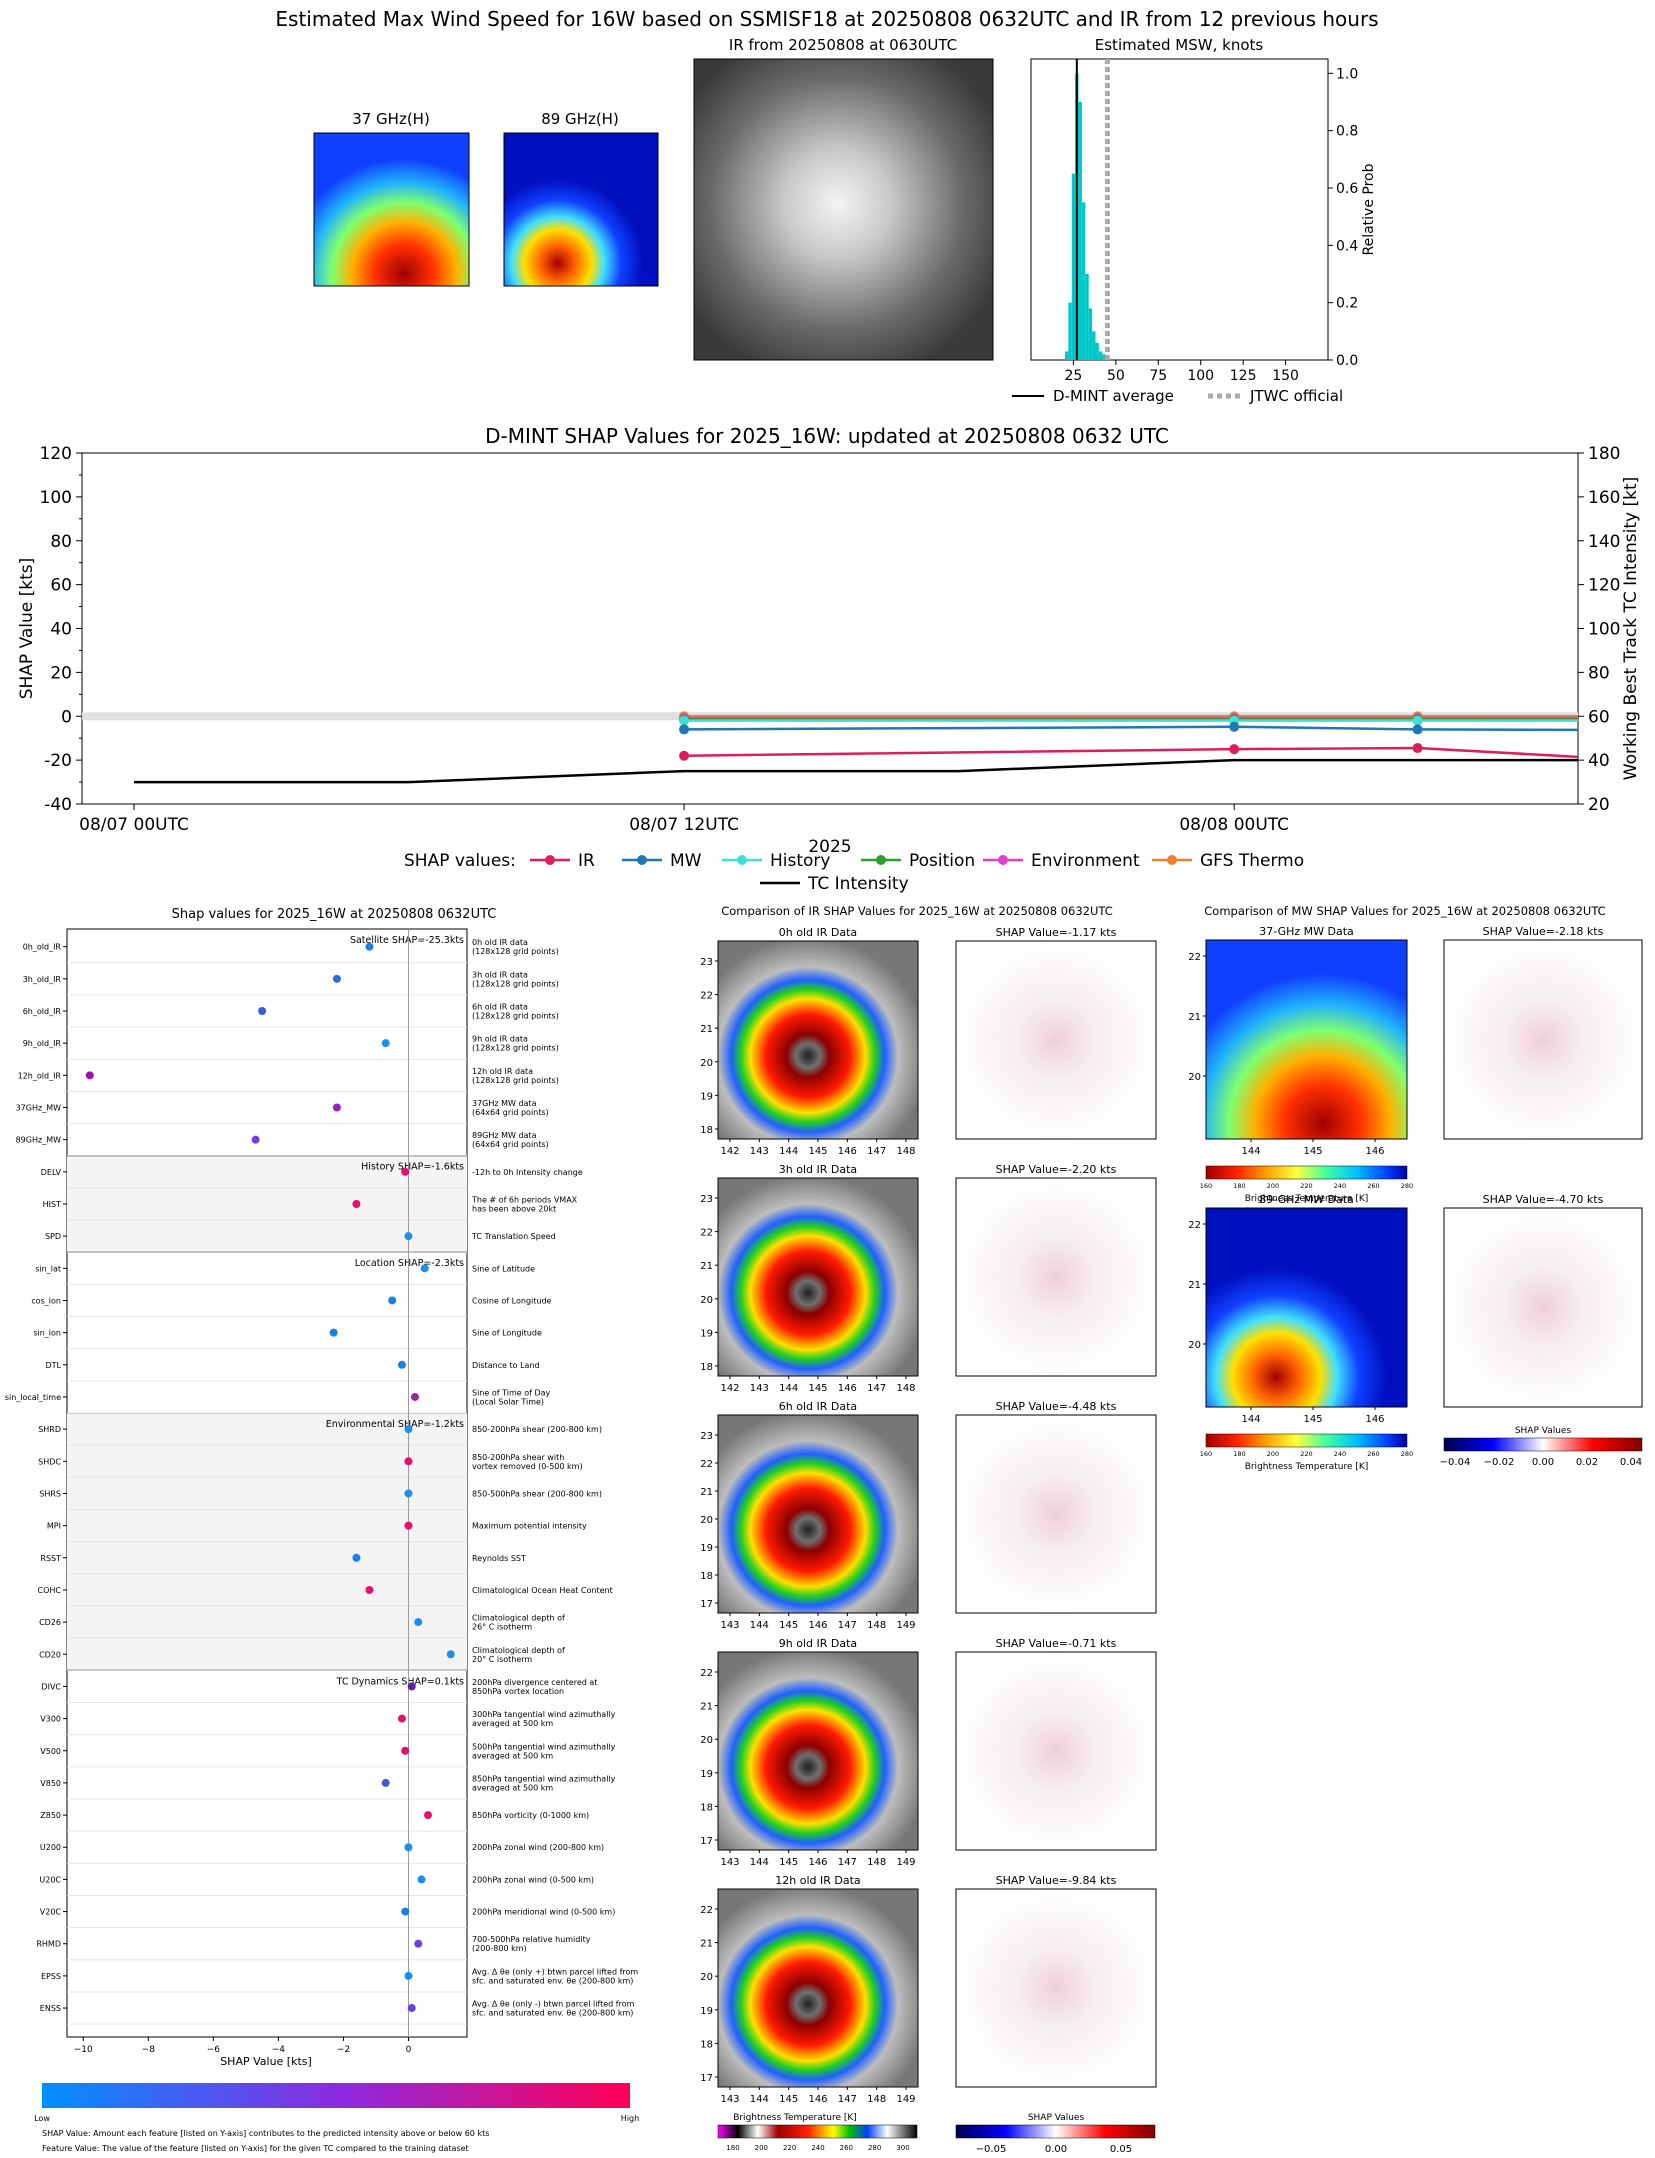 This screenshot has height=2158, width=1655. Describe the element at coordinates (214, 2050) in the screenshot. I see `shap-xtick-label: −6` at that location.